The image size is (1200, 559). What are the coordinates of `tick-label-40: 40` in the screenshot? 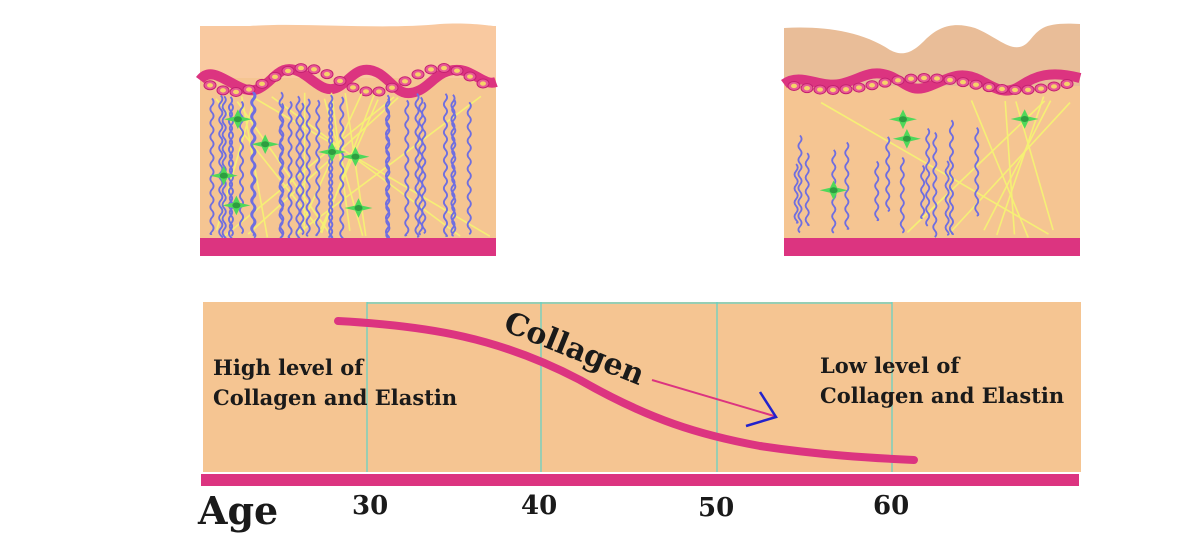 It's located at (539, 506).